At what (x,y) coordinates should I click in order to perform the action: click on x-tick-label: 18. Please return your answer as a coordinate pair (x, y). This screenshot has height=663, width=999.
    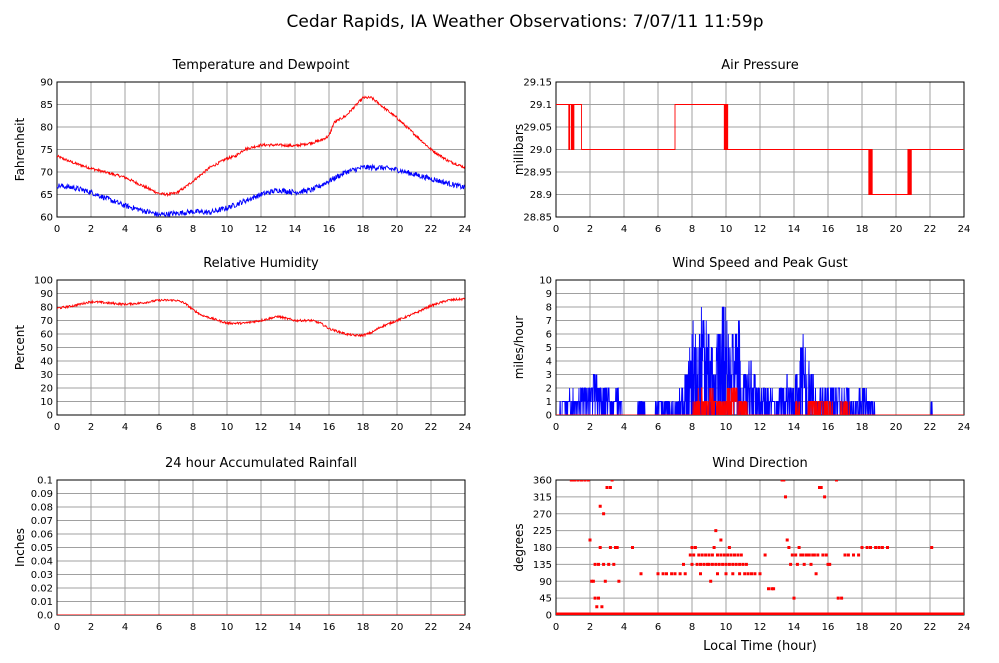
    Looking at the image, I should click on (862, 627).